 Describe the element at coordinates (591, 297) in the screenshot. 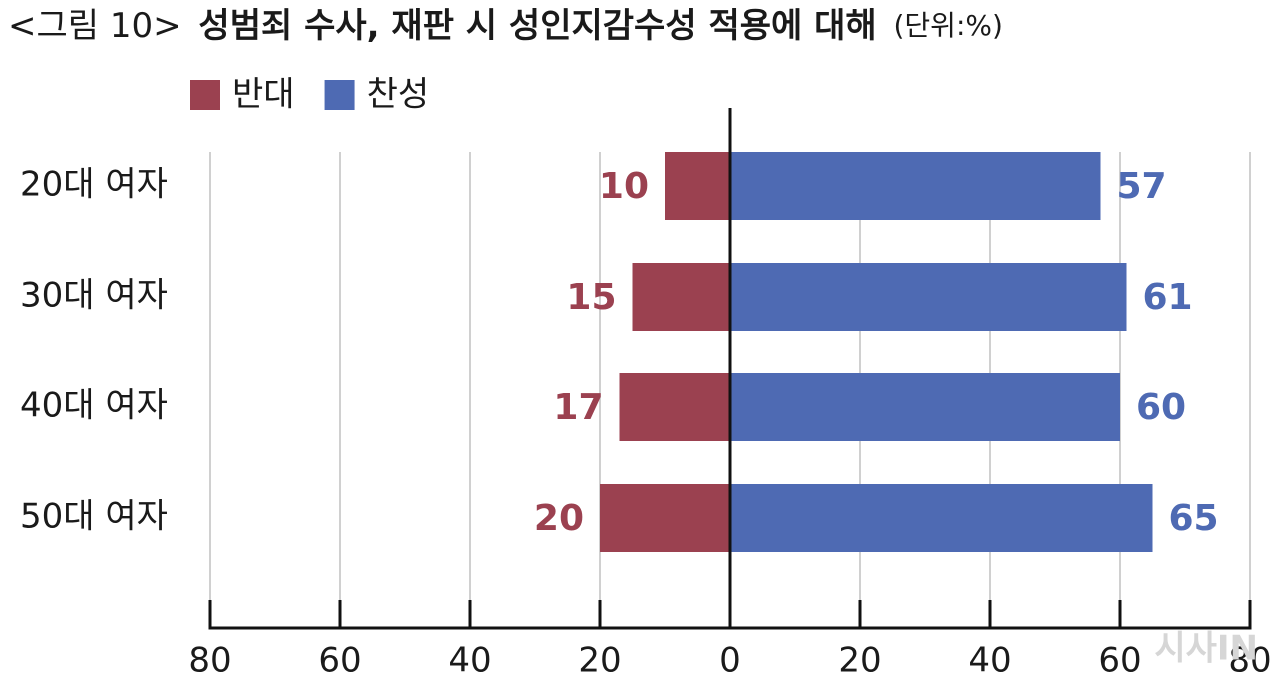

I see `data-label: 15` at that location.